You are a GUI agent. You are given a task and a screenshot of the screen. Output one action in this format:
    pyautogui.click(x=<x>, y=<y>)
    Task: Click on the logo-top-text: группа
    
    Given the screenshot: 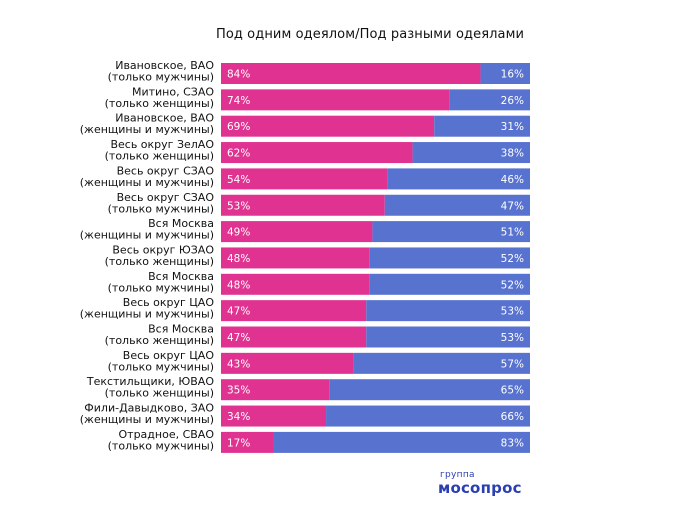 What is the action you would take?
    pyautogui.click(x=457, y=475)
    